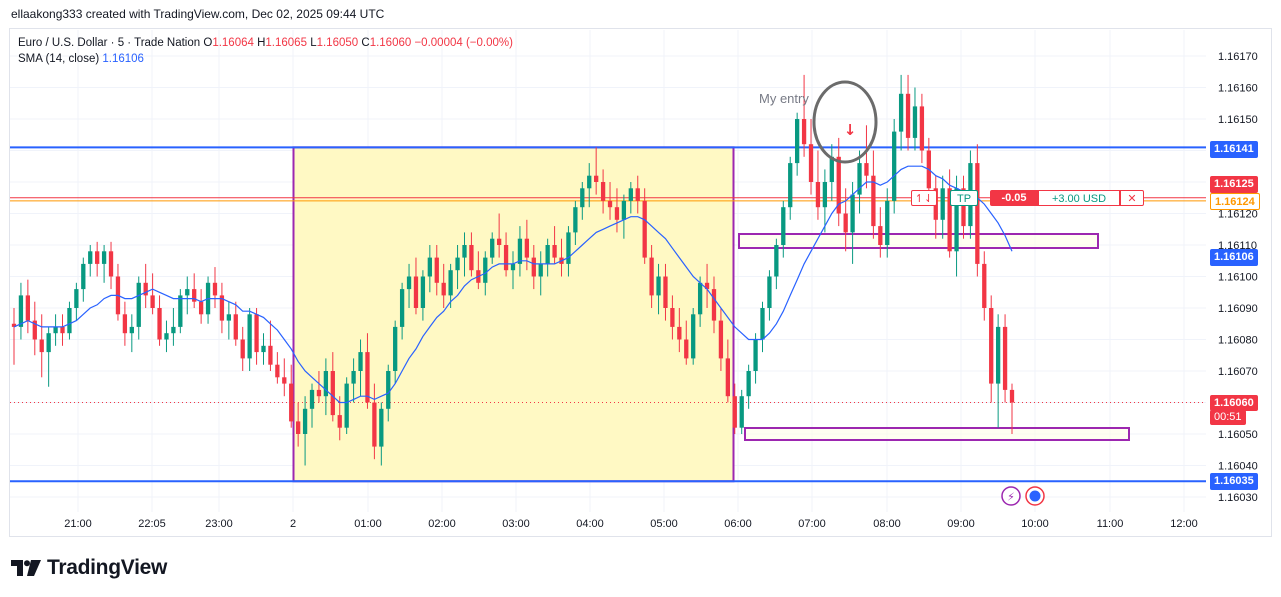  Describe the element at coordinates (233, 43) in the screenshot. I see `legend-open: 1.16064` at that location.